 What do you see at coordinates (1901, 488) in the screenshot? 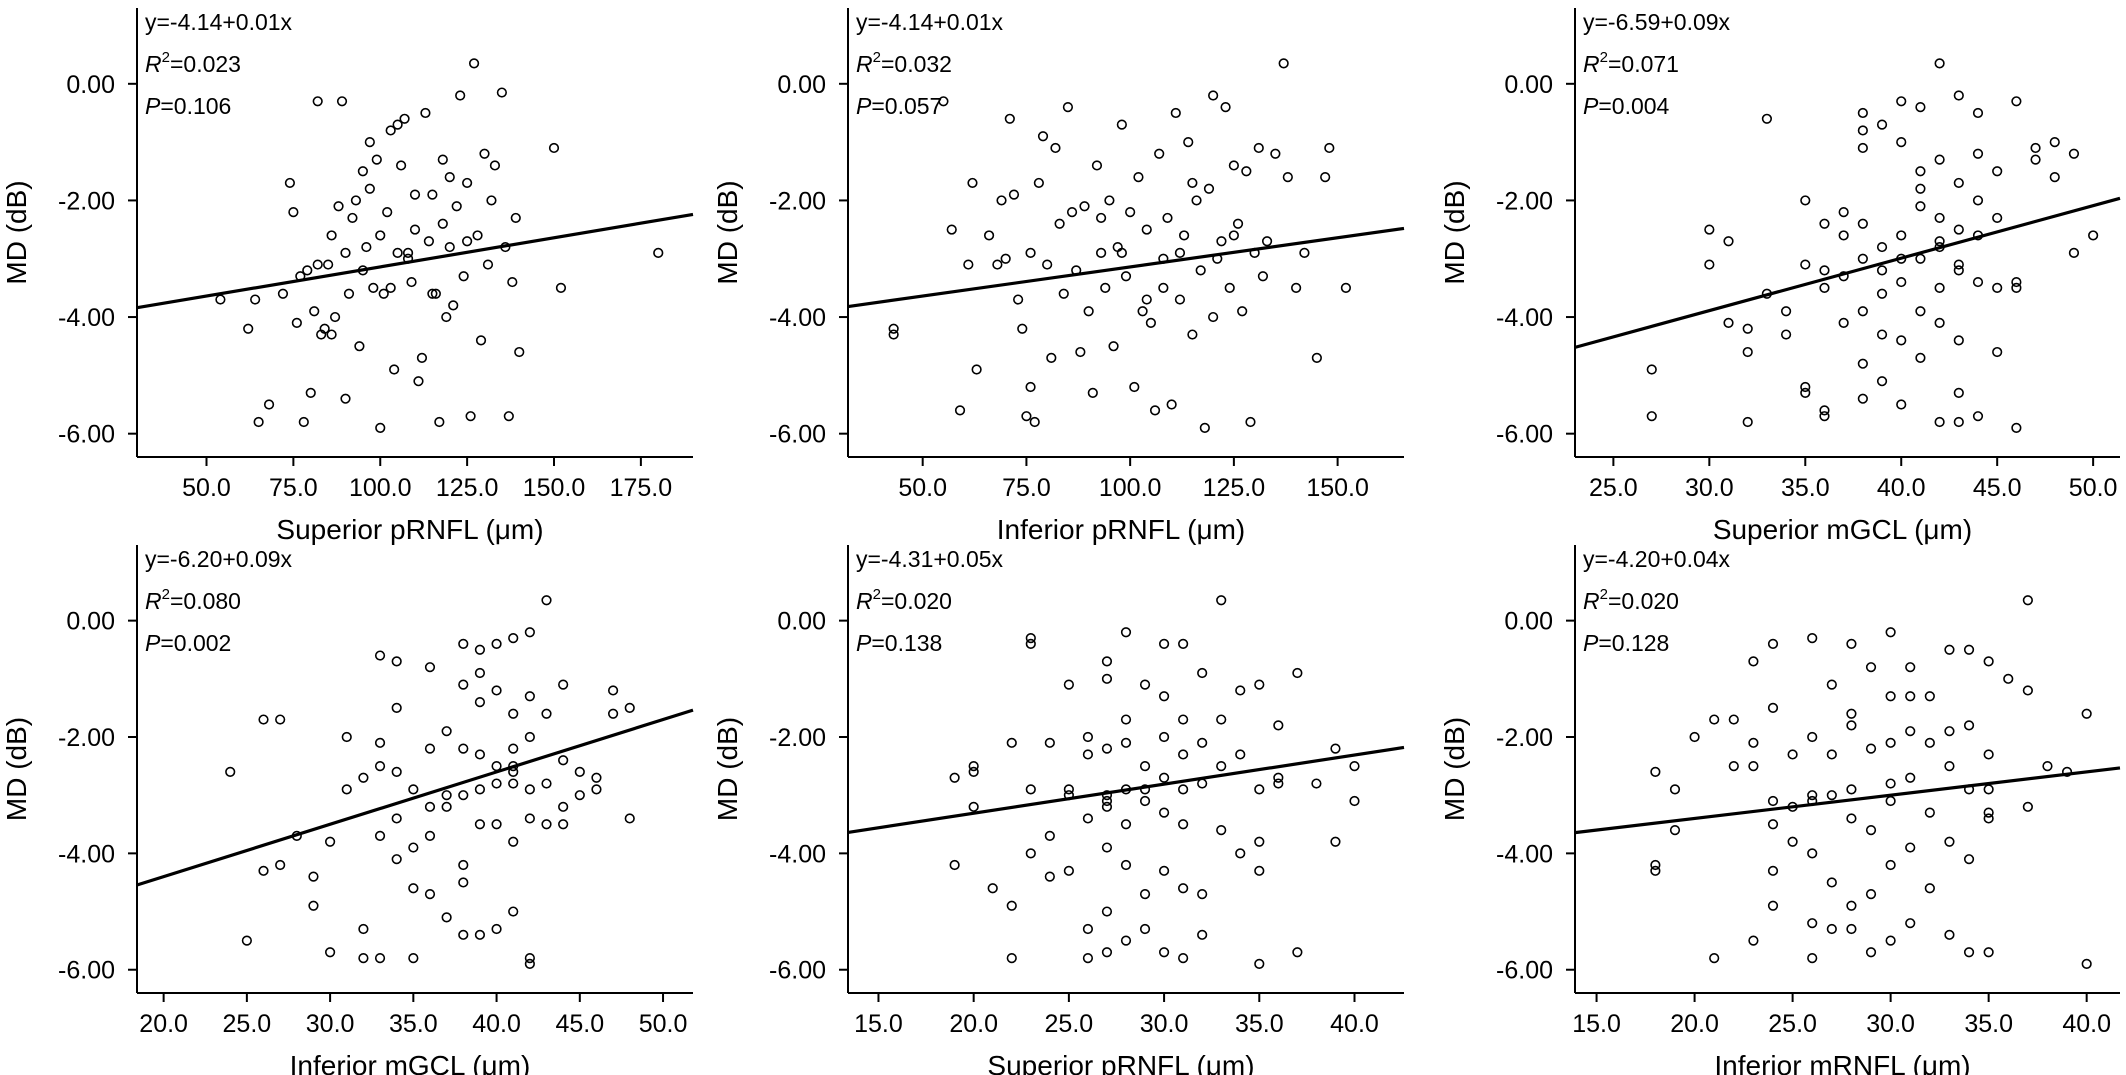
I see `x-tick-label: 40.0` at bounding box center [1901, 488].